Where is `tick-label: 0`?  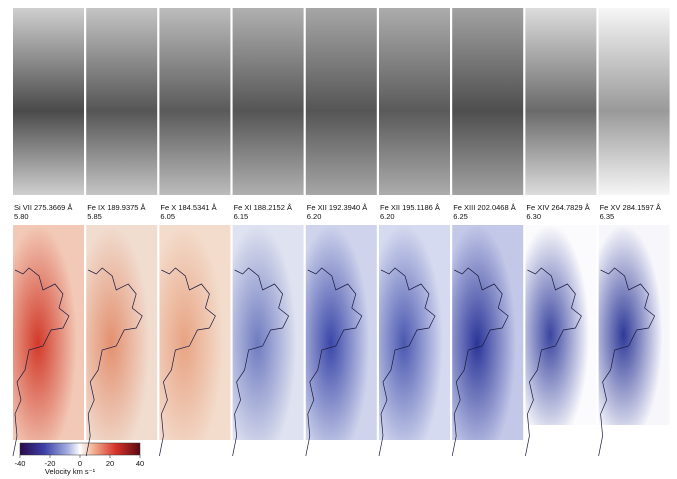 tick-label: 0 is located at coordinates (80, 463).